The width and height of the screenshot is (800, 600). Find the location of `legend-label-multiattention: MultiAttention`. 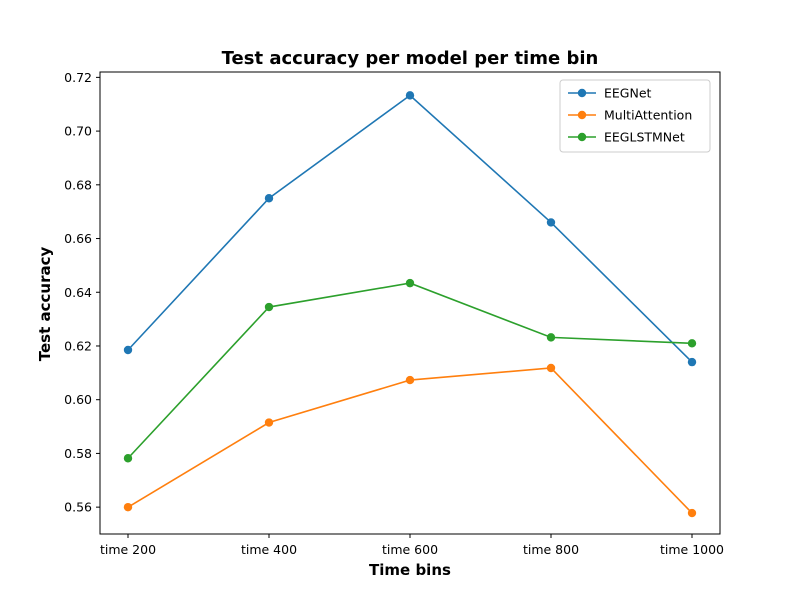

legend-label-multiattention: MultiAttention is located at coordinates (648, 115).